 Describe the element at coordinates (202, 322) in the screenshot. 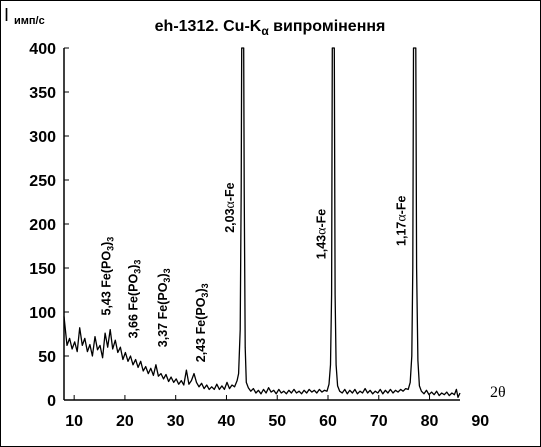

I see `peak-annotation-3: 2,43 Fe(PO3)3` at that location.